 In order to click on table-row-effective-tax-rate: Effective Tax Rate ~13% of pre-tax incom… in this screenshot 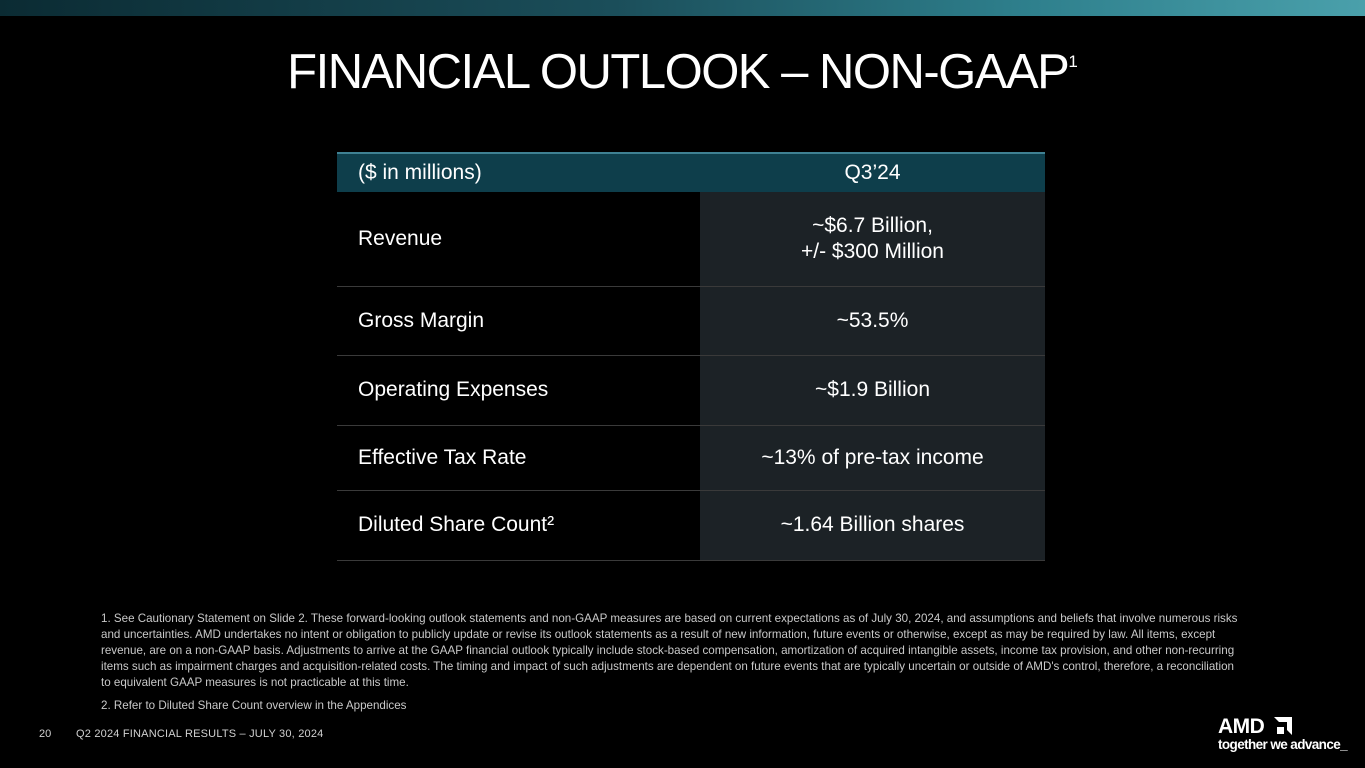, I will do `click(691, 458)`.